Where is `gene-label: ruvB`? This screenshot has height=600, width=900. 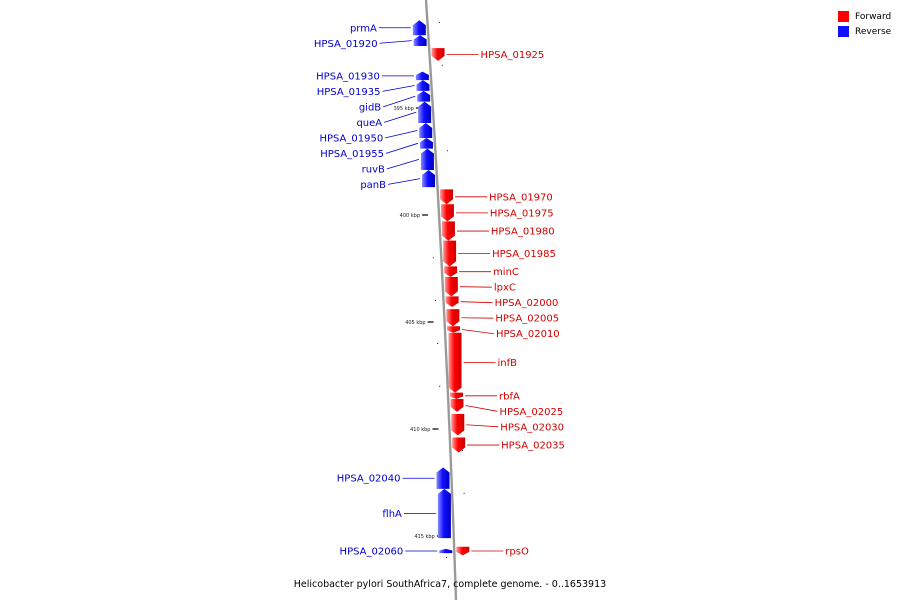
gene-label: ruvB is located at coordinates (373, 169).